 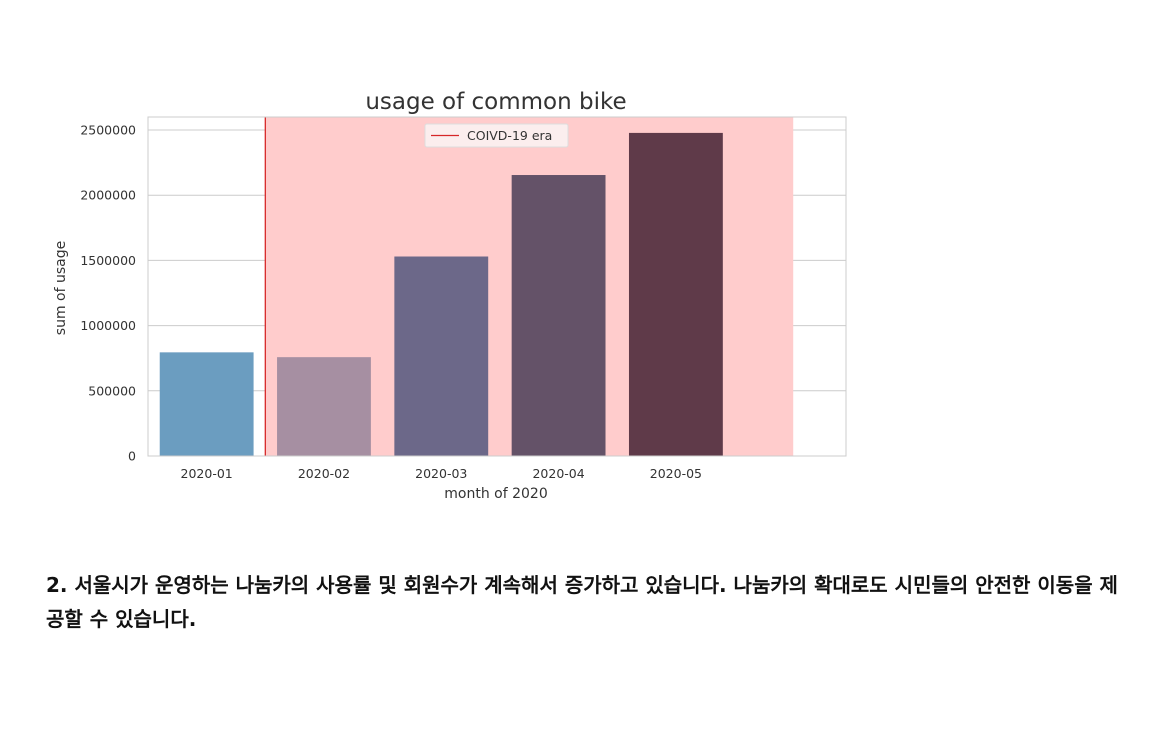 What do you see at coordinates (108, 130) in the screenshot?
I see `y-tick-label: 2500000` at bounding box center [108, 130].